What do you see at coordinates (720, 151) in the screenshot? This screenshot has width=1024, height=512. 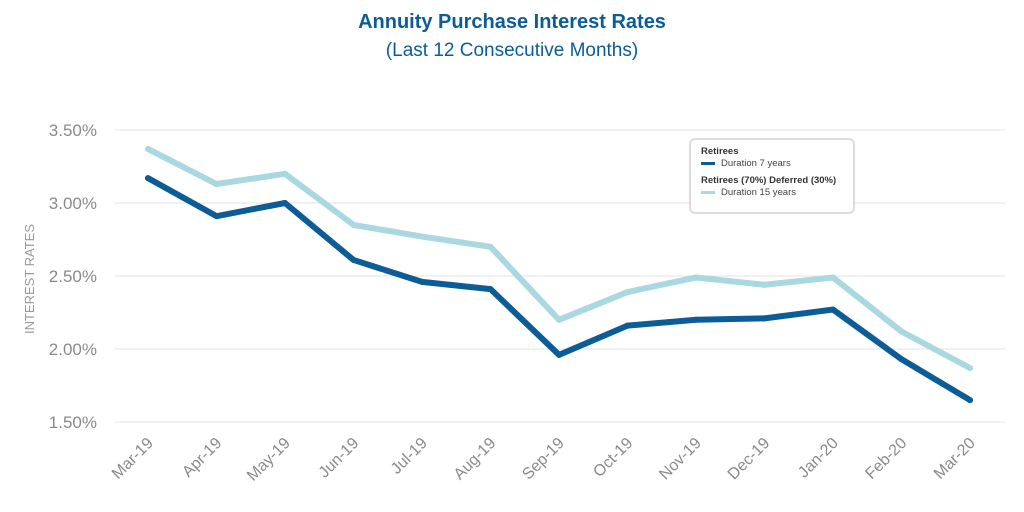 I see `legend-group-retirees: Retirees` at bounding box center [720, 151].